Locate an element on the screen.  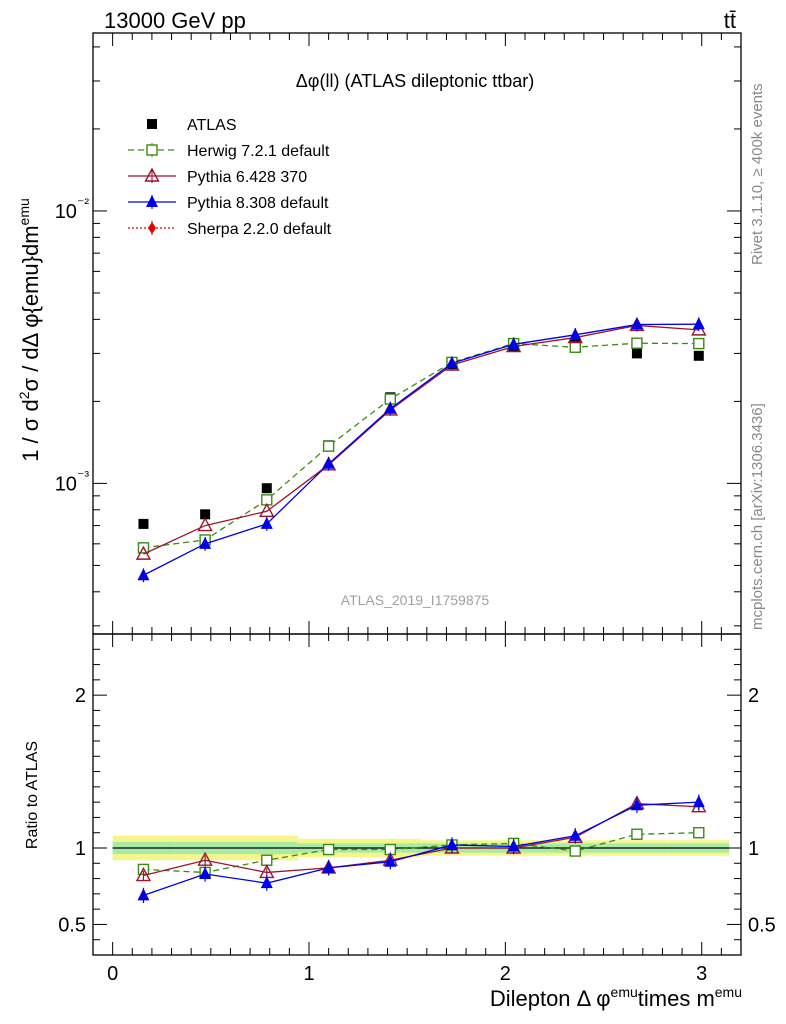
legend-label: Sherpa 2.2.0 default is located at coordinates (259, 229).